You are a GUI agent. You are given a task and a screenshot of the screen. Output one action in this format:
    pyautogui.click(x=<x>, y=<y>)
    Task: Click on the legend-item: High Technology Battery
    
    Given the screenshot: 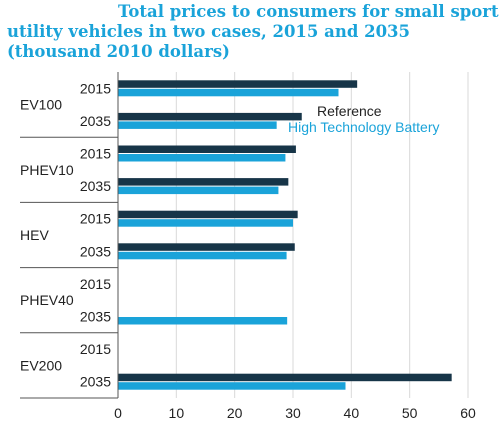 What is the action you would take?
    pyautogui.click(x=364, y=127)
    